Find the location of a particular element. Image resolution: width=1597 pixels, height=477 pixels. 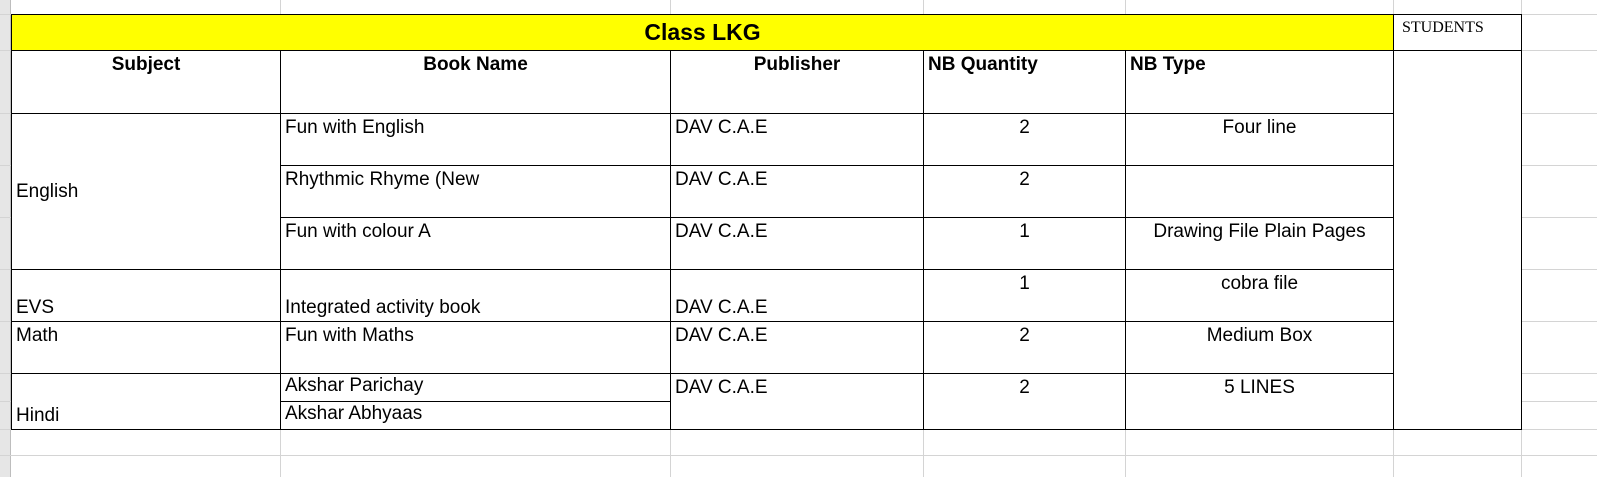

book-cell: Fun with Maths is located at coordinates (475, 347).